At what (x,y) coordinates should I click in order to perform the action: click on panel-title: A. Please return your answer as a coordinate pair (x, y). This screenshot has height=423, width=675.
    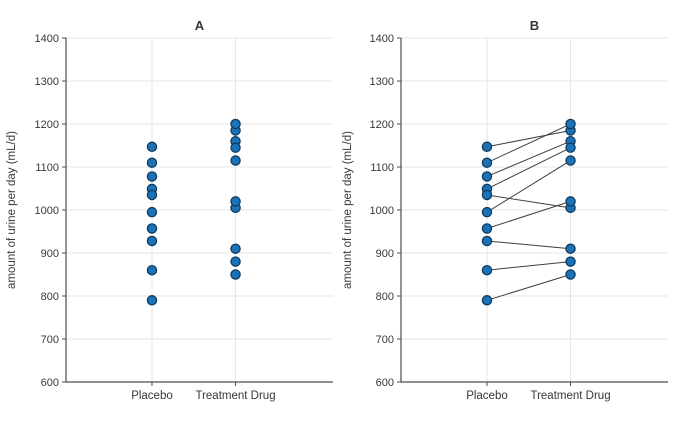
    Looking at the image, I should click on (200, 25).